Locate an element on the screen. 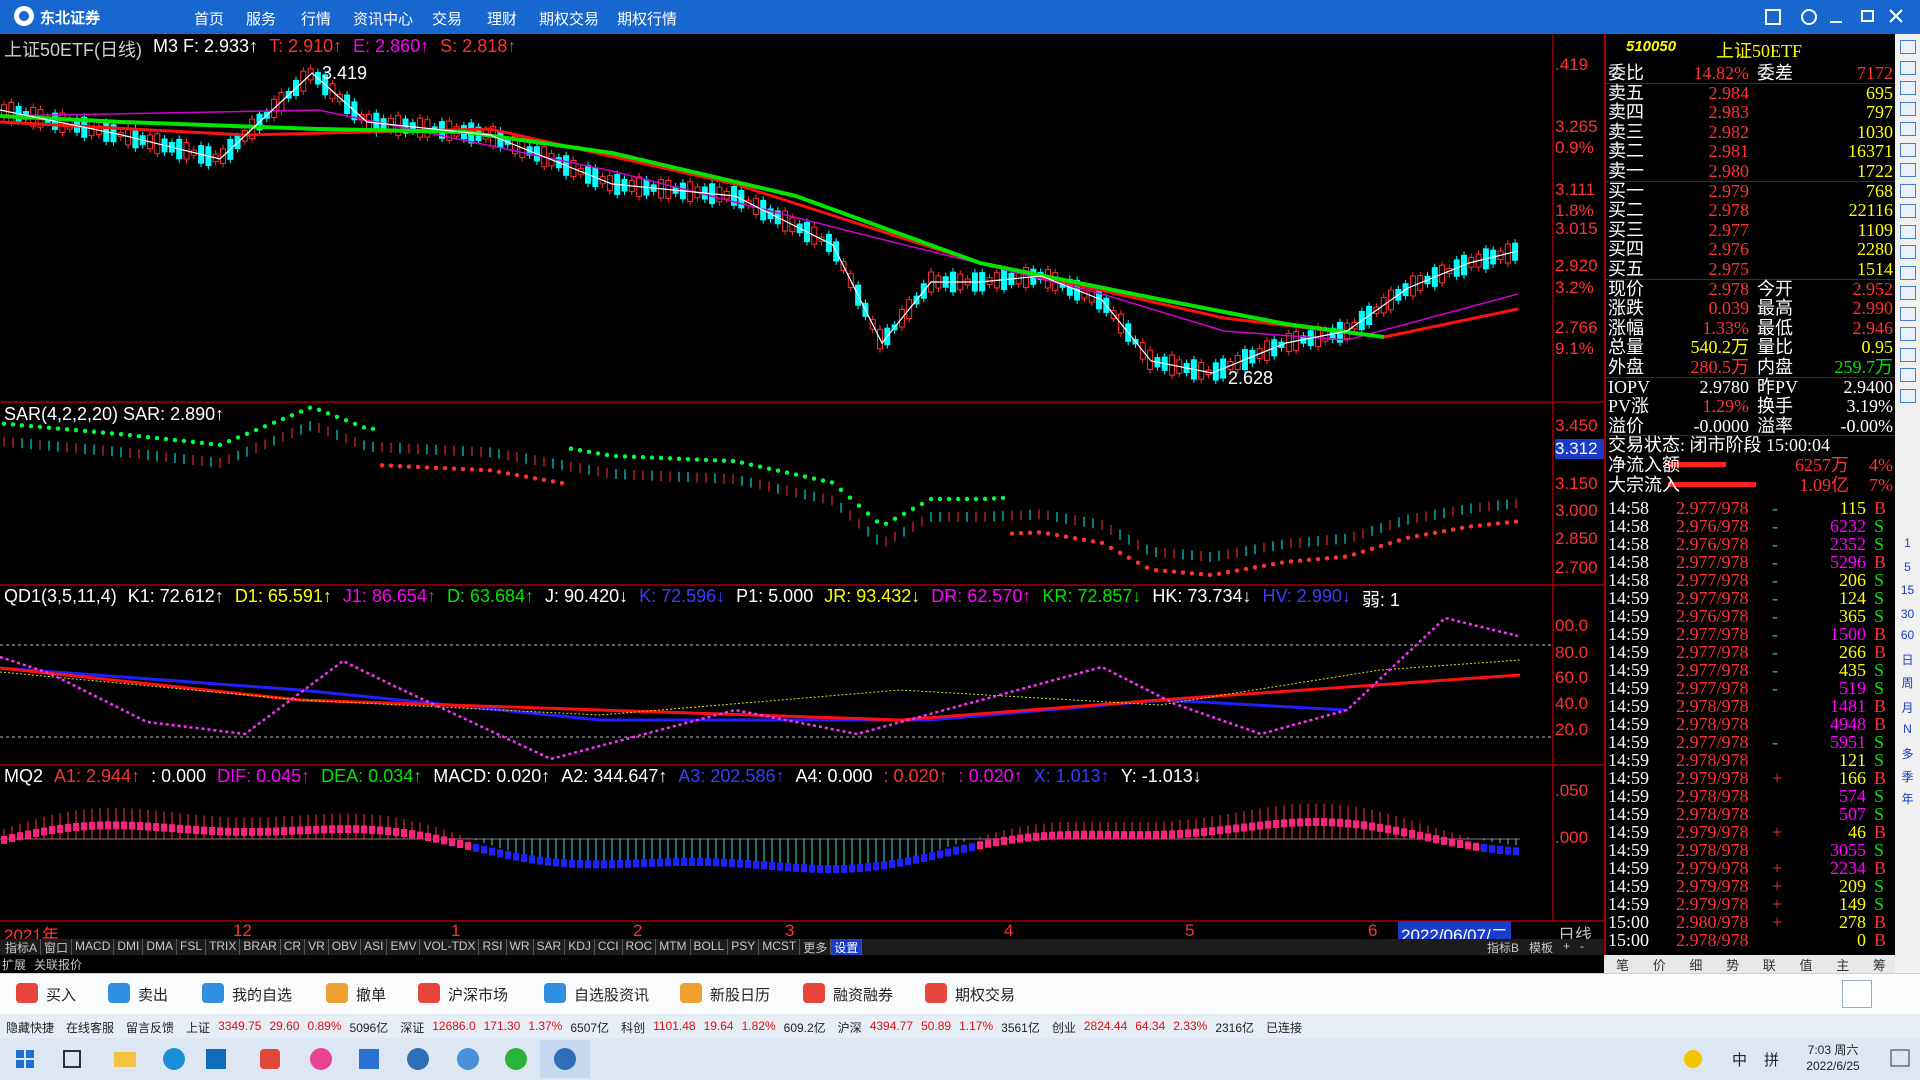 This screenshot has height=1080, width=1920. task-view is located at coordinates (72, 1059).